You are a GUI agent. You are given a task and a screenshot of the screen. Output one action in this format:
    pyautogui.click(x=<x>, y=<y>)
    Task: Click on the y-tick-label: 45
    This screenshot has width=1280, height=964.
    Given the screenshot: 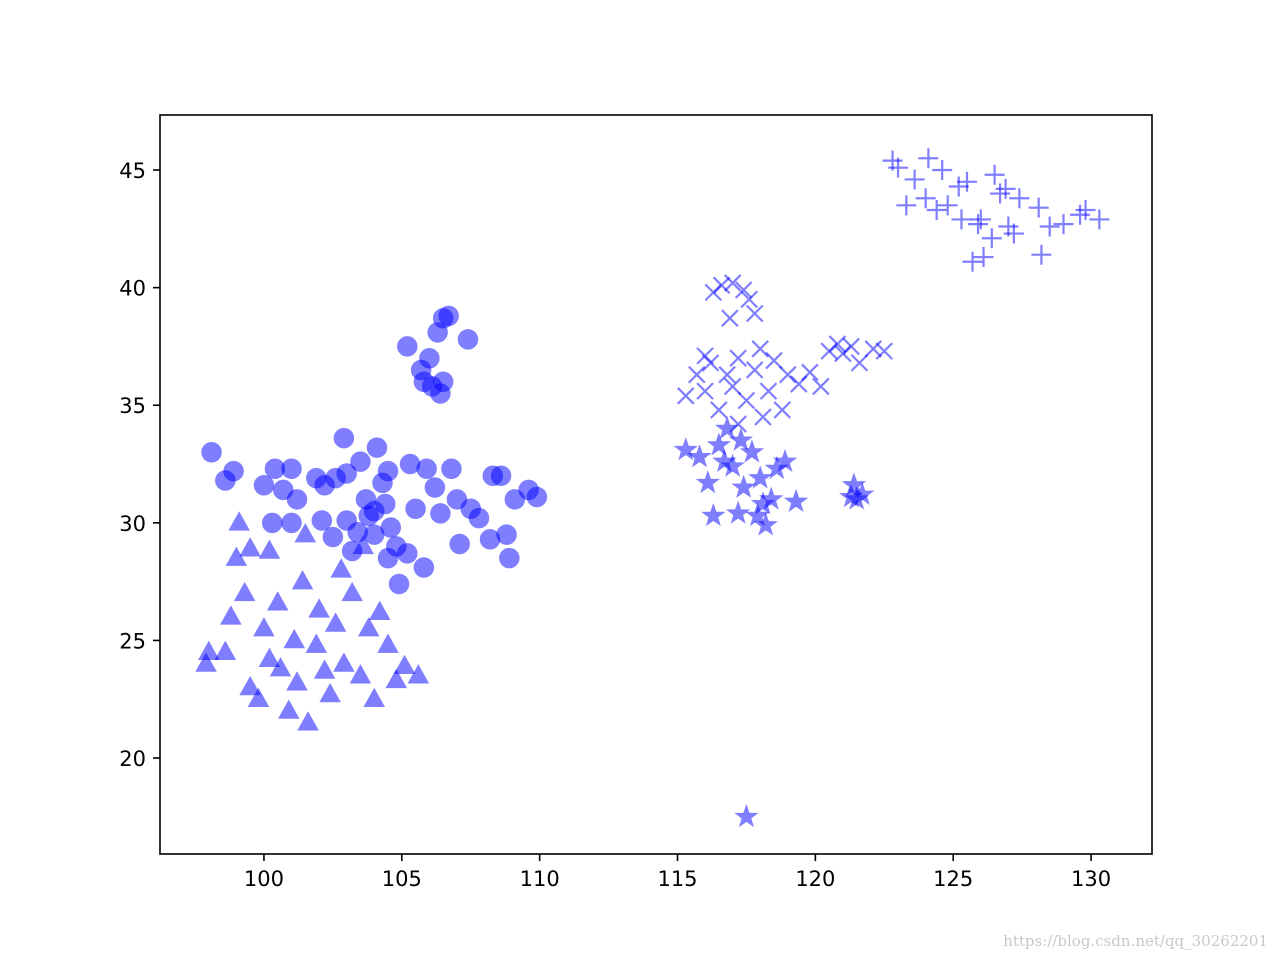 What is the action you would take?
    pyautogui.click(x=132, y=171)
    